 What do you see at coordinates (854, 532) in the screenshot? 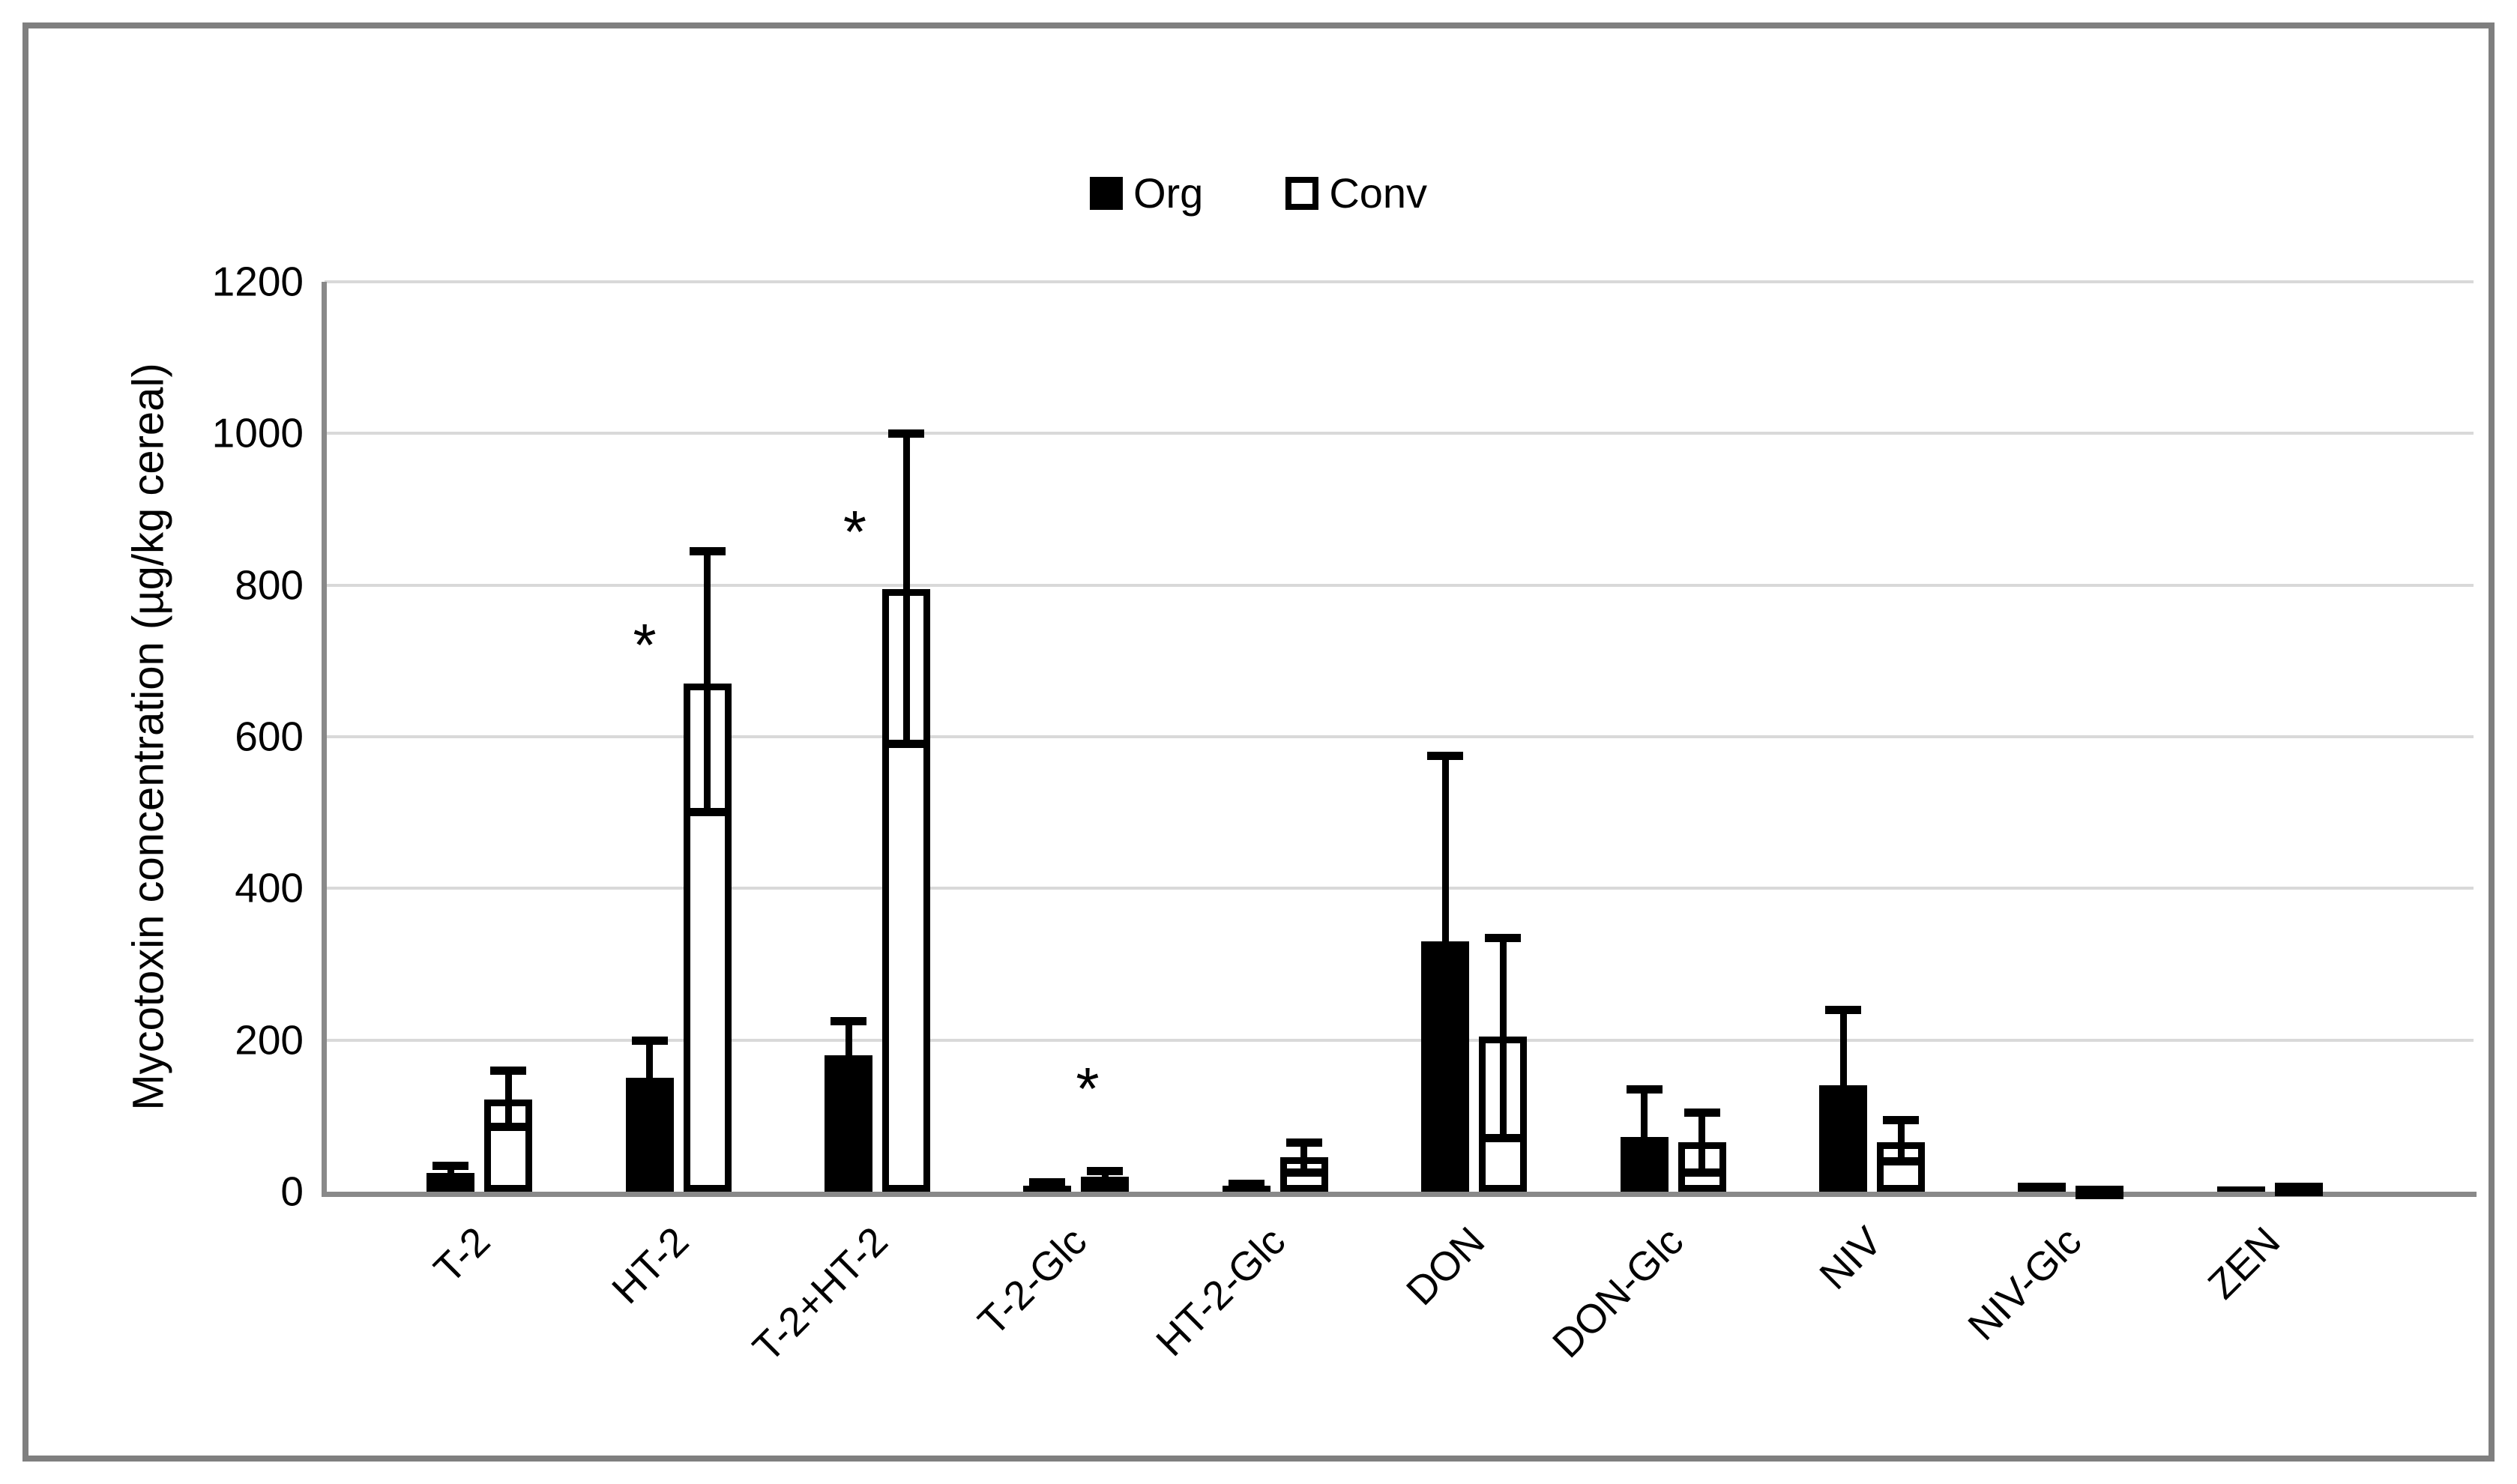
I see `significance-asterisk-T-2+HT-2: *` at bounding box center [854, 532].